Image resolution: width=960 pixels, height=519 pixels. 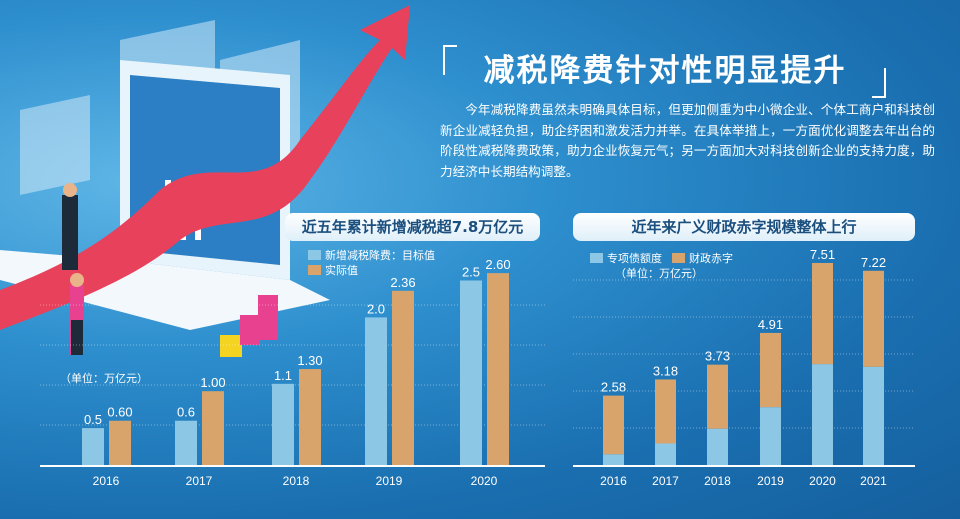 I want to click on label-target: 0.6, so click(x=186, y=412).